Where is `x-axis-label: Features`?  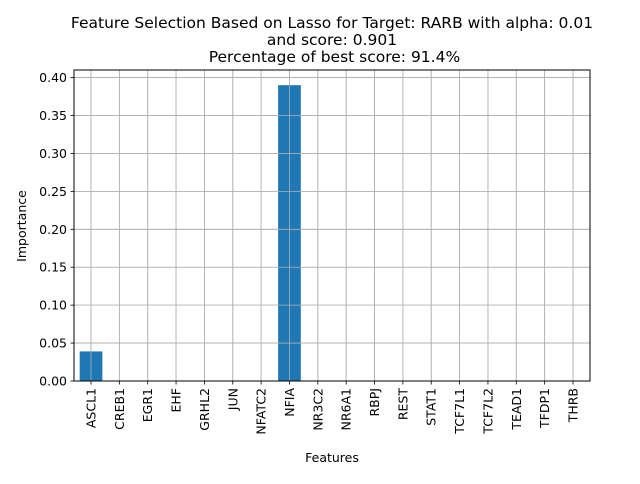
x-axis-label: Features is located at coordinates (332, 457).